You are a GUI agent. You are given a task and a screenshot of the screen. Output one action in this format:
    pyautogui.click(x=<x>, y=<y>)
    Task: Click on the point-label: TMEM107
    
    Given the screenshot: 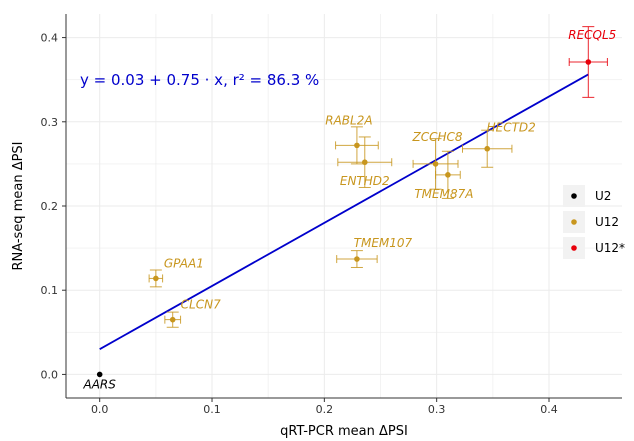 What is the action you would take?
    pyautogui.click(x=383, y=243)
    